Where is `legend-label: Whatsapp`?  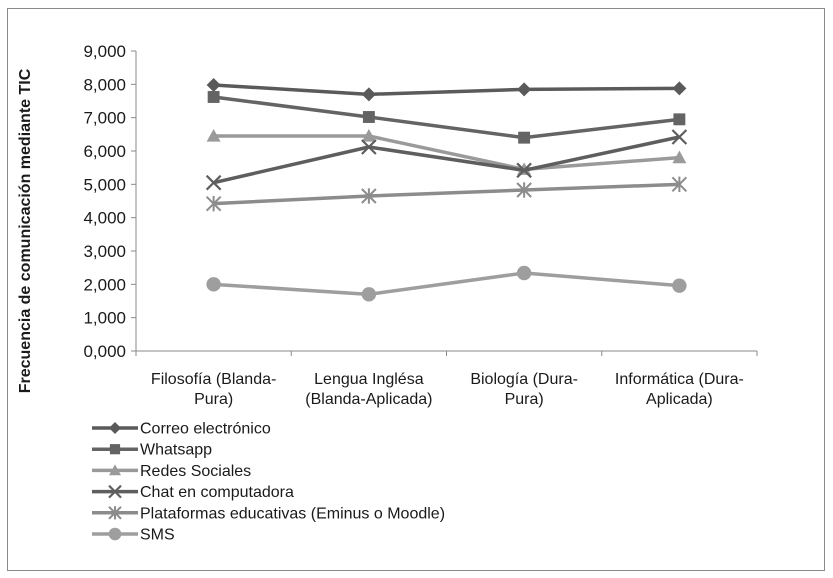
legend-label: Whatsapp is located at coordinates (176, 450).